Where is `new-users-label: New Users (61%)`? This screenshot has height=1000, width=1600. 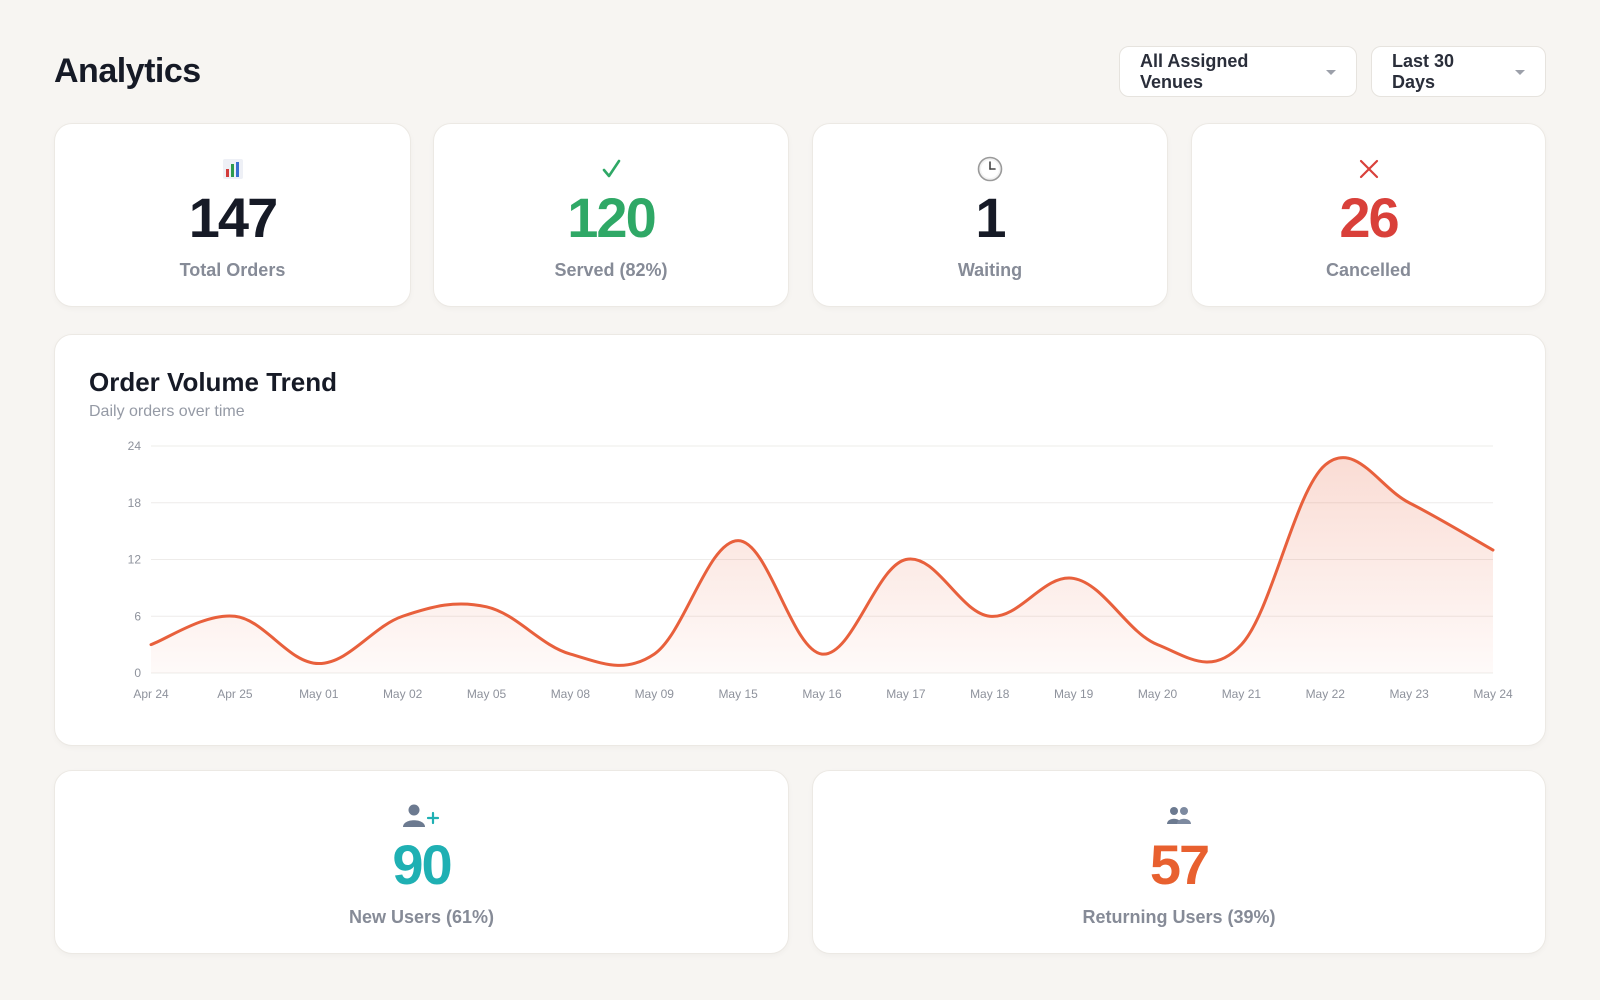
new-users-label: New Users (61%) is located at coordinates (421, 917).